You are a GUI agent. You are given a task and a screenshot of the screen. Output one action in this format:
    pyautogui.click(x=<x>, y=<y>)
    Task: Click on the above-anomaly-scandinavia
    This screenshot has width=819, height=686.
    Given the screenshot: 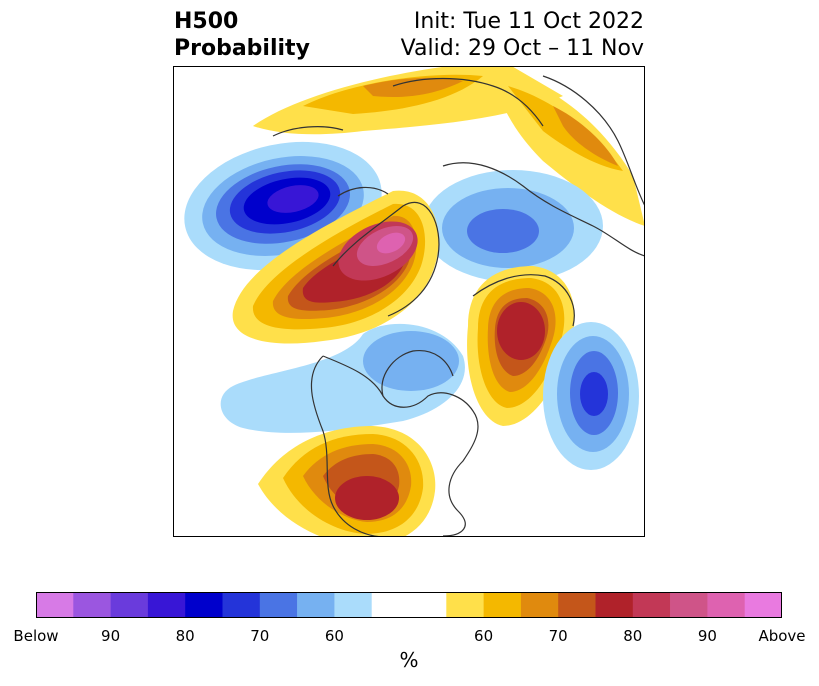 What is the action you would take?
    pyautogui.click(x=569, y=148)
    